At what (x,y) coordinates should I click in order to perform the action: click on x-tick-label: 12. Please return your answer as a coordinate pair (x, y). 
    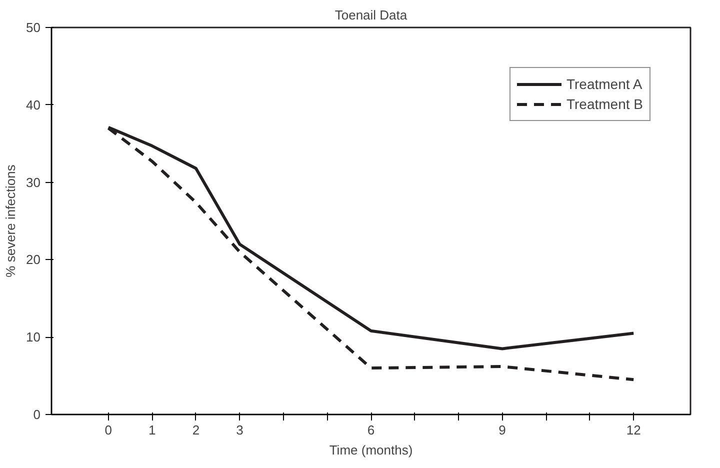
    Looking at the image, I should click on (633, 430).